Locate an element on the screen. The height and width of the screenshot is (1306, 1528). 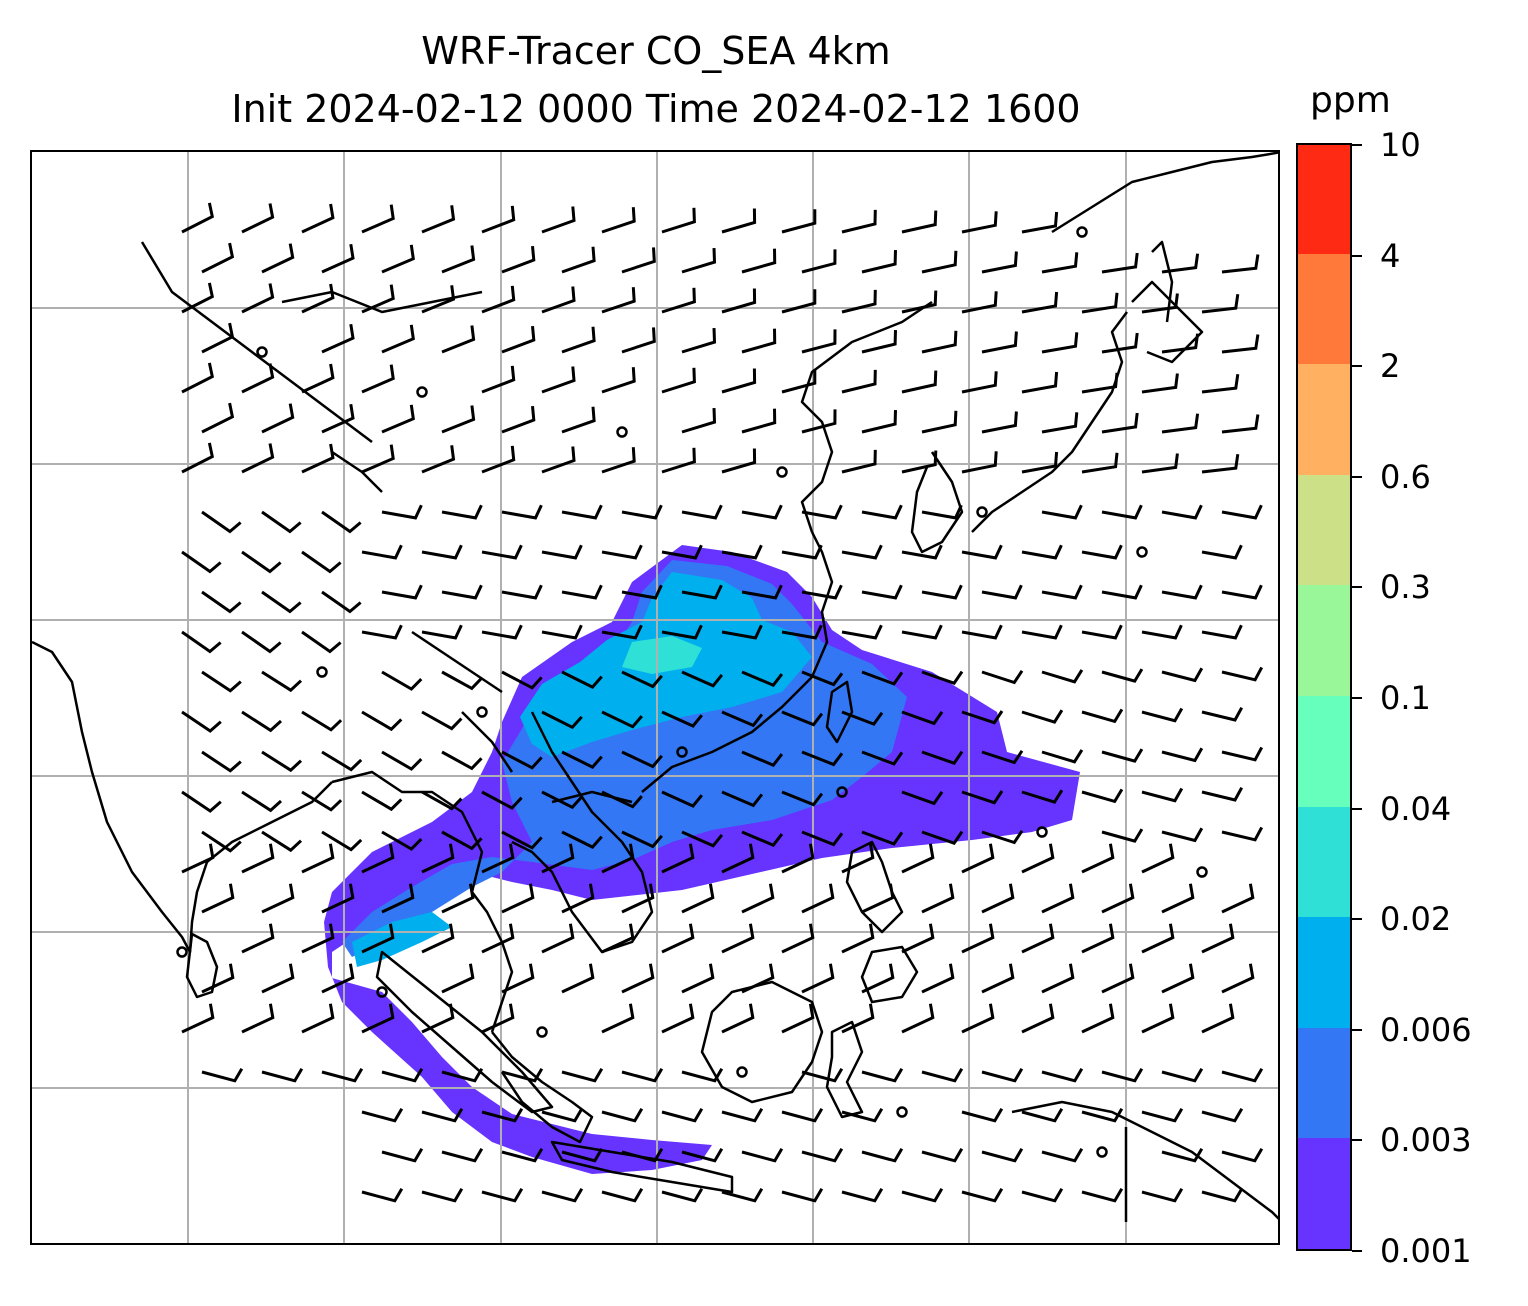
sakhalin is located at coordinates (1162, 281).